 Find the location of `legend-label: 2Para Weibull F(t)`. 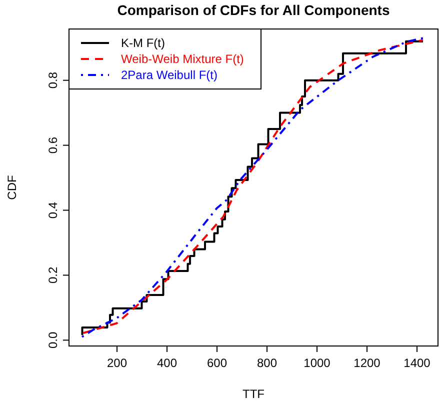

legend-label: 2Para Weibull F(t) is located at coordinates (169, 75).